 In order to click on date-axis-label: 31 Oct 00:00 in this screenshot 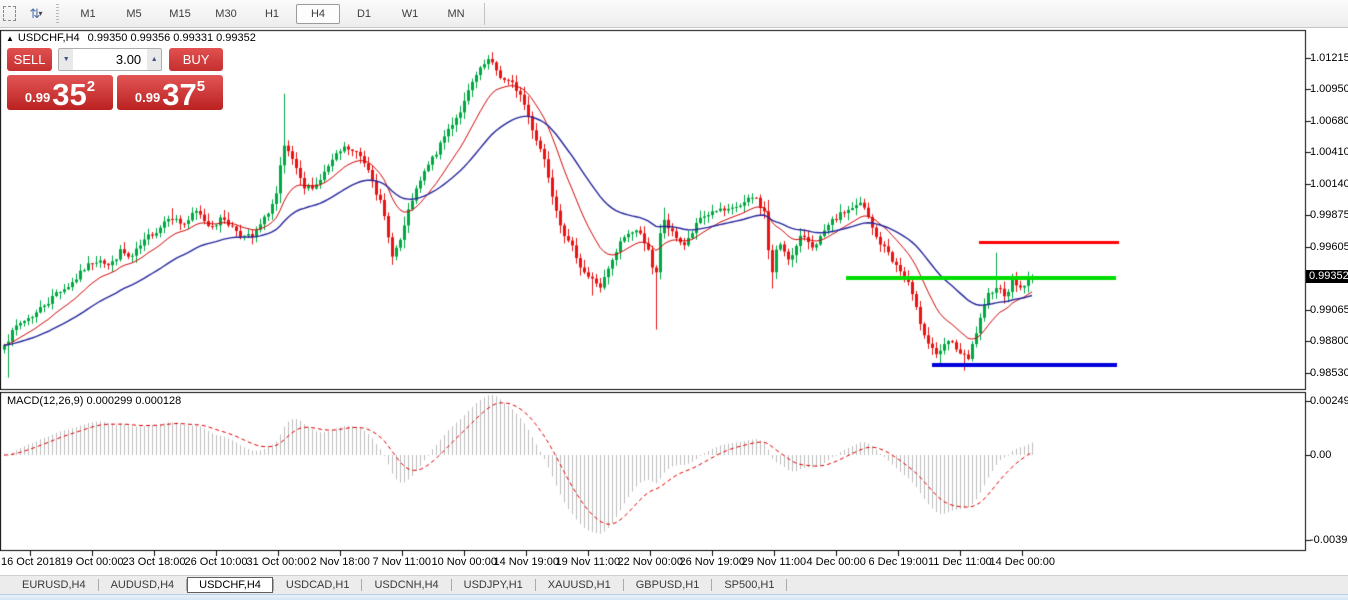, I will do `click(278, 562)`.